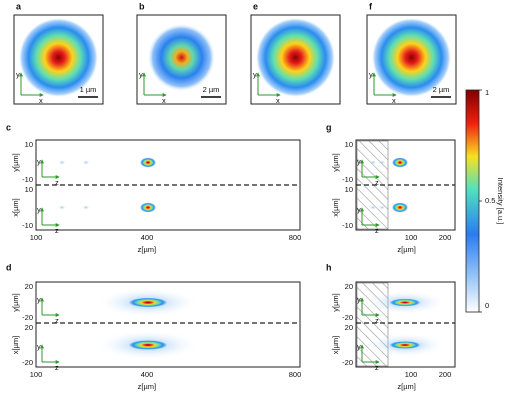  Describe the element at coordinates (487, 305) in the screenshot. I see `colorbar-tick-label: 0` at that location.